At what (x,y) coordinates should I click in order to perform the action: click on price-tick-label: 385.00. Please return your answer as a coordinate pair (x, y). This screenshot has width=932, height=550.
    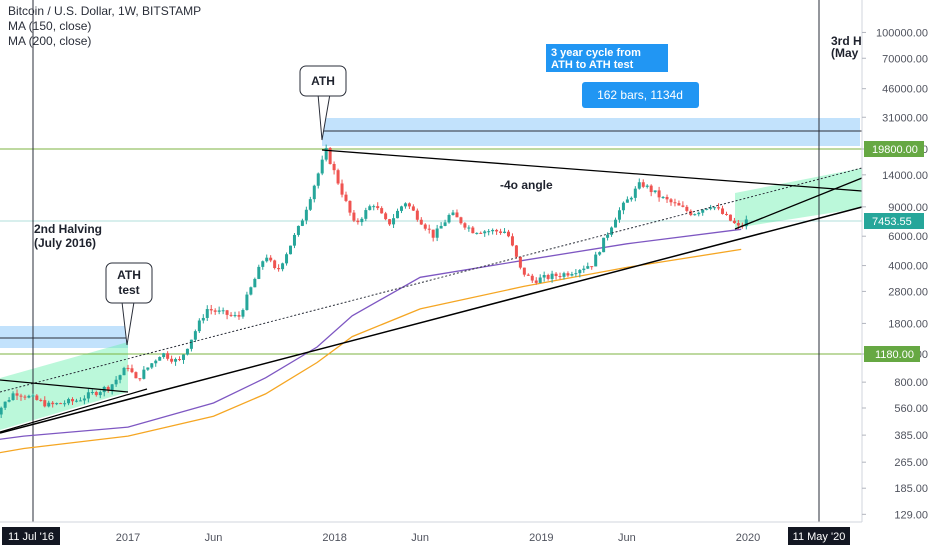
    Looking at the image, I should click on (911, 436).